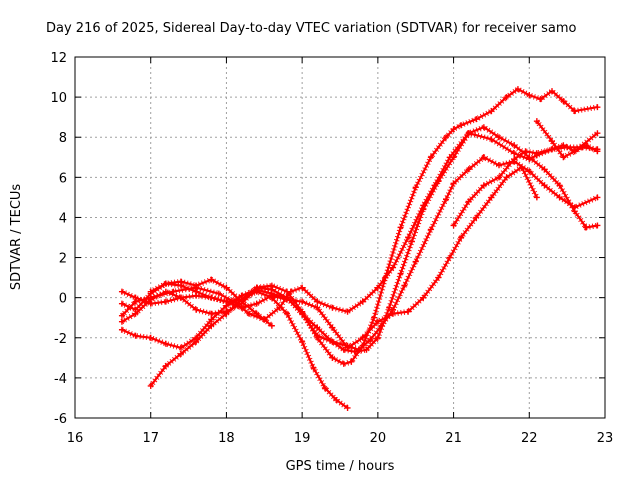 This screenshot has width=640, height=480. What do you see at coordinates (60, 419) in the screenshot?
I see `y-tick-label: -6` at bounding box center [60, 419].